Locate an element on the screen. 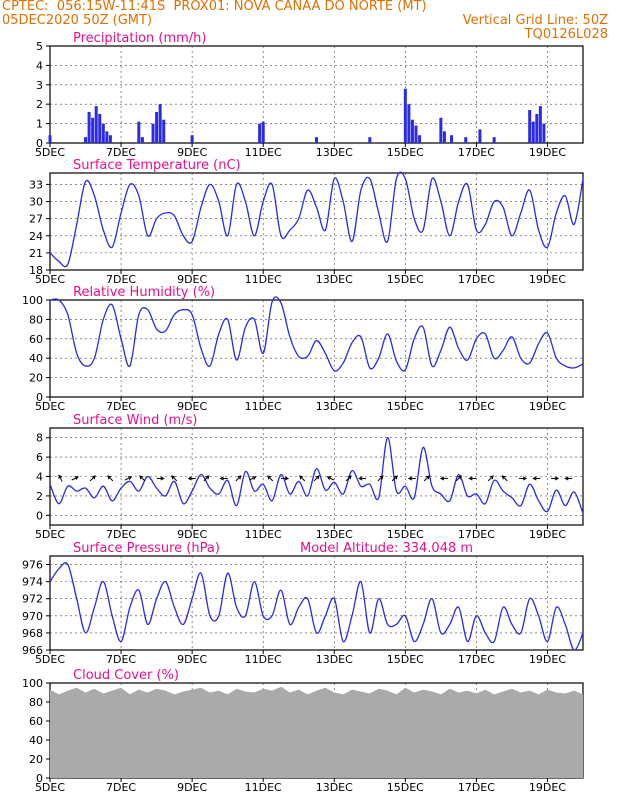 This screenshot has height=800, width=618. wind-xtick-label: 7DEC is located at coordinates (121, 534).